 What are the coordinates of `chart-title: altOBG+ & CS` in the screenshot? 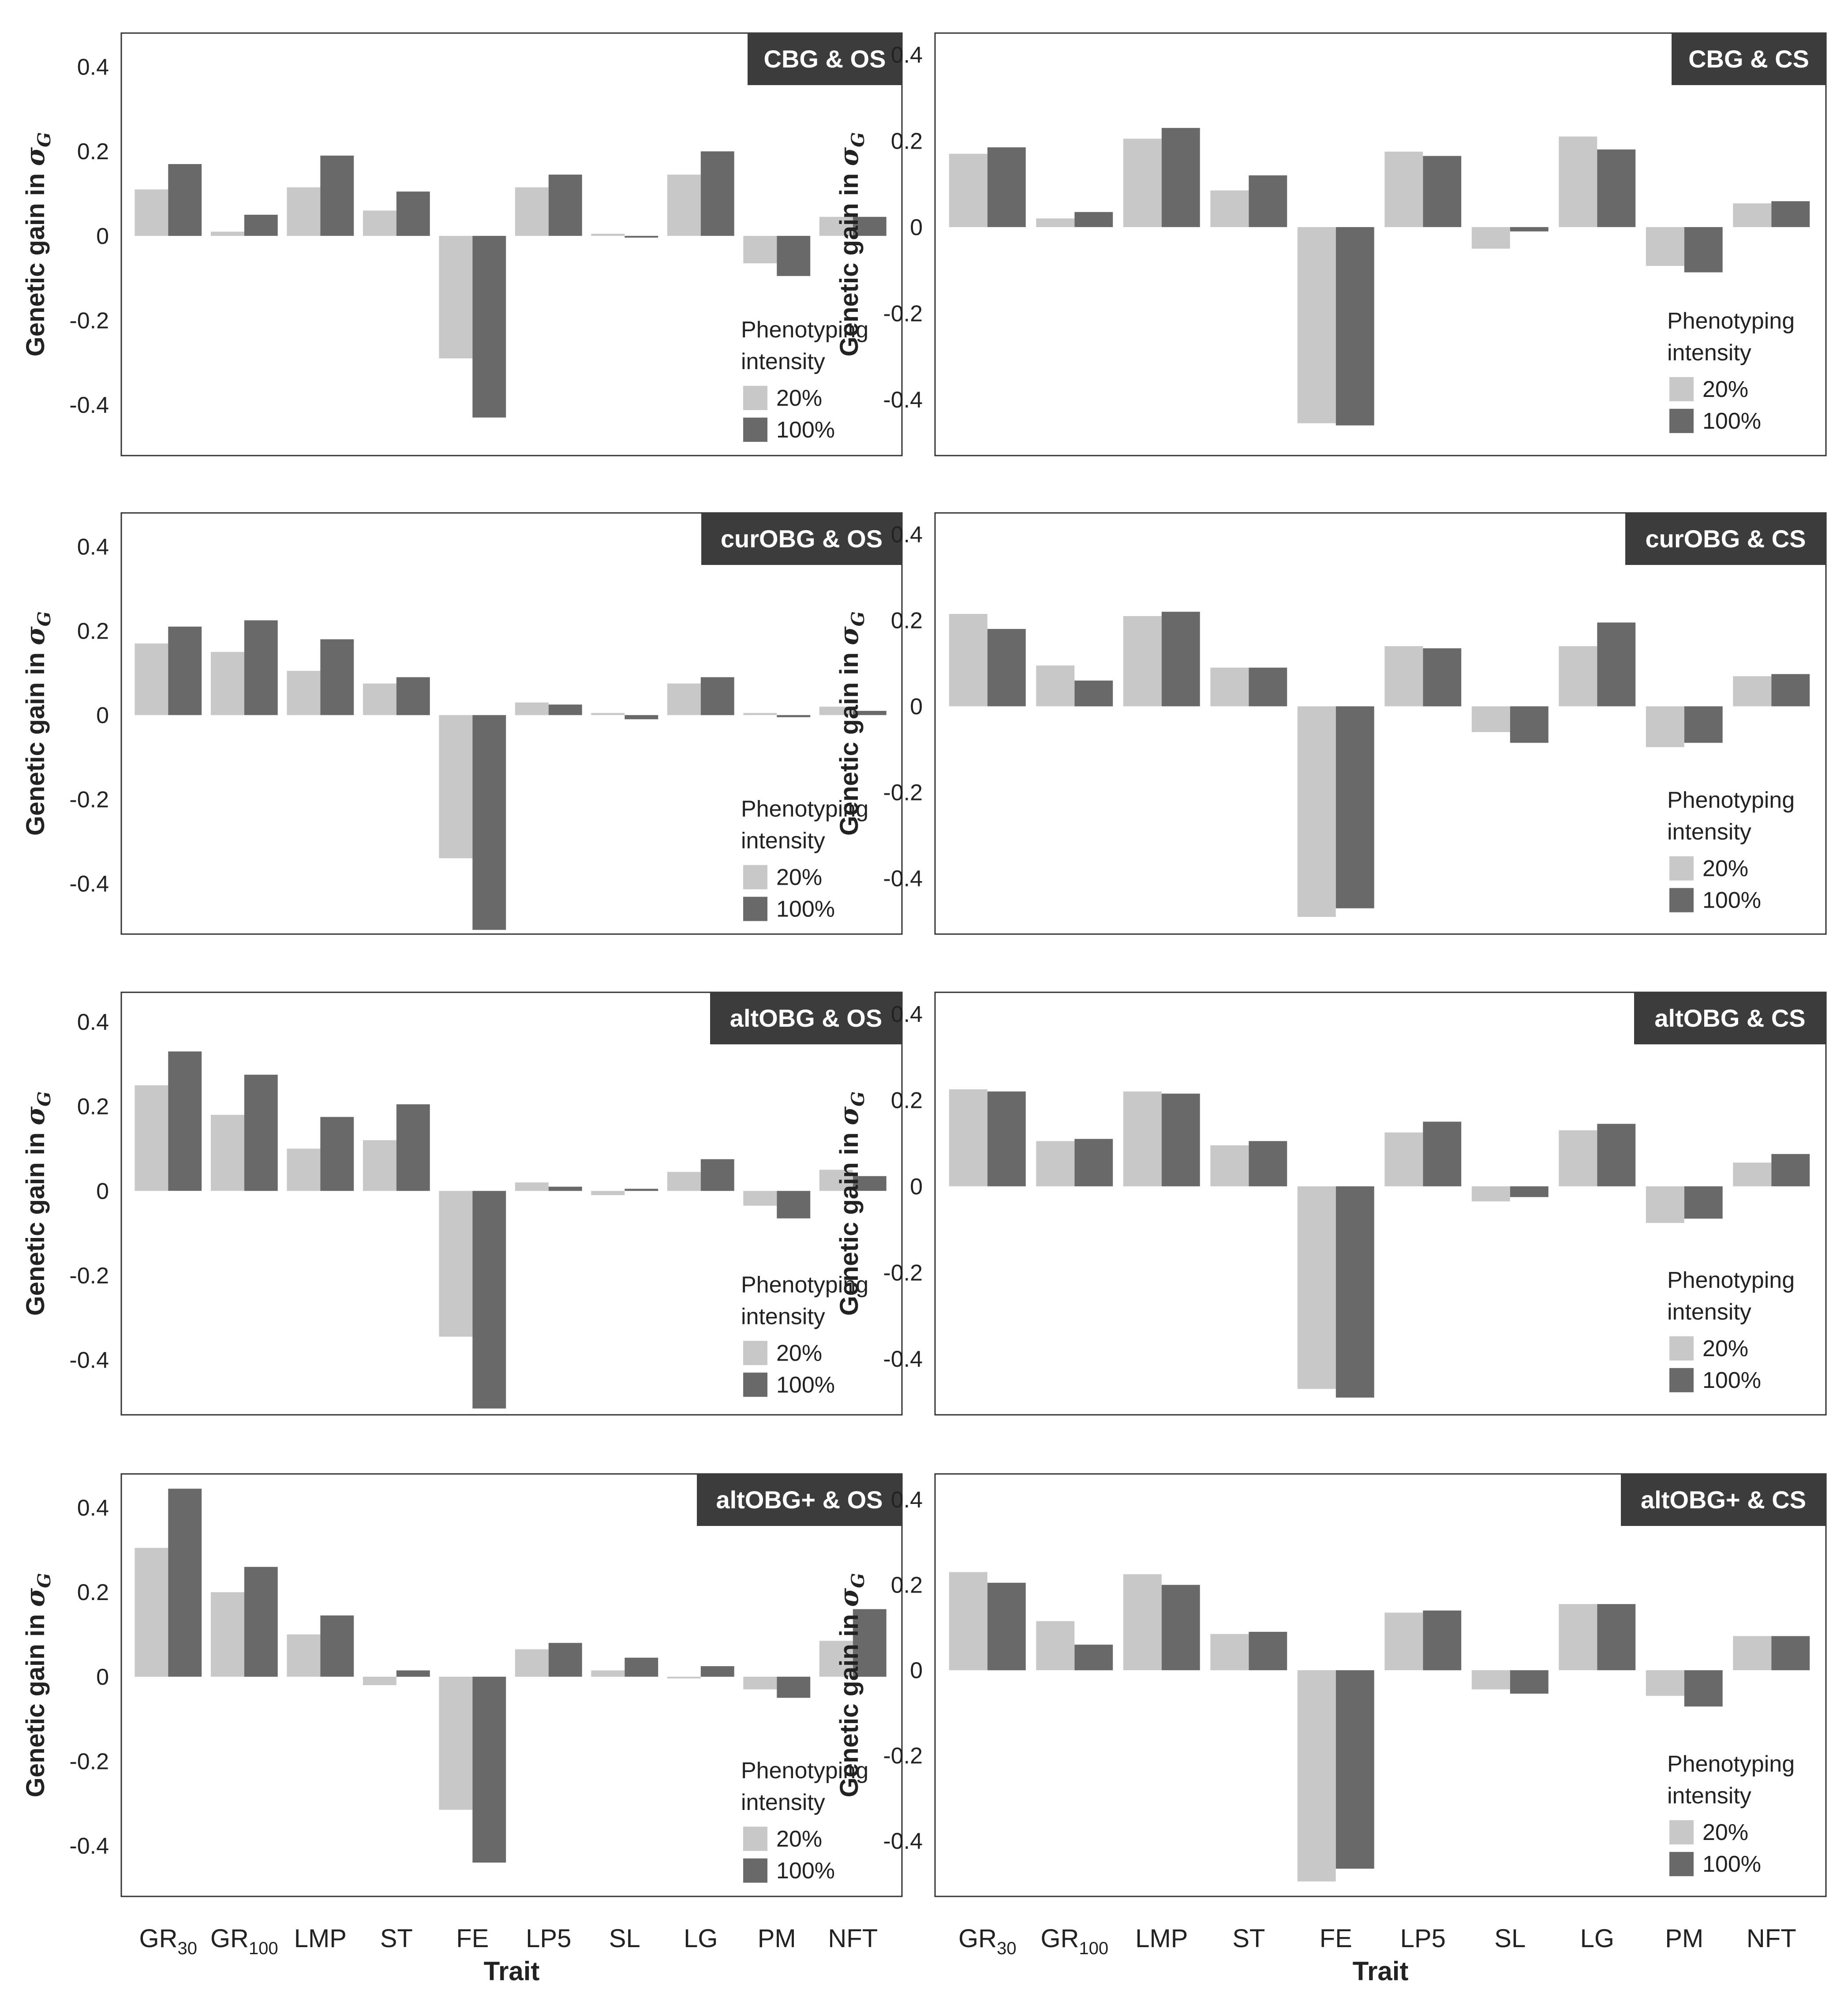 It's located at (1723, 1500).